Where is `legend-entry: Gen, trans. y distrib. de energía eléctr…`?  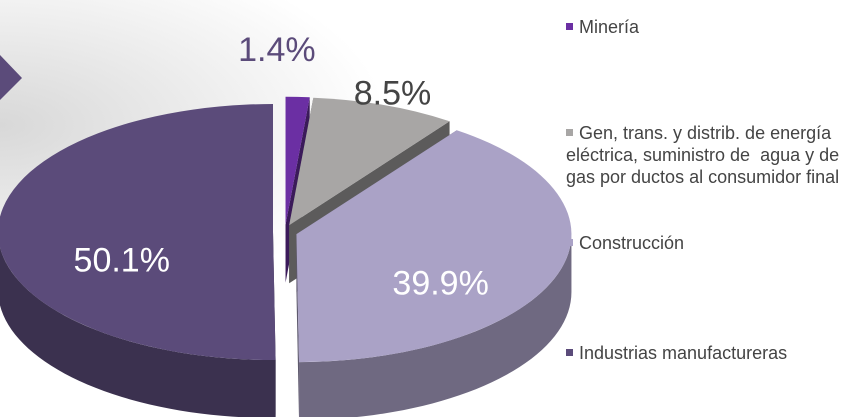
legend-entry: Gen, trans. y distrib. de energía eléctr… is located at coordinates (711, 155).